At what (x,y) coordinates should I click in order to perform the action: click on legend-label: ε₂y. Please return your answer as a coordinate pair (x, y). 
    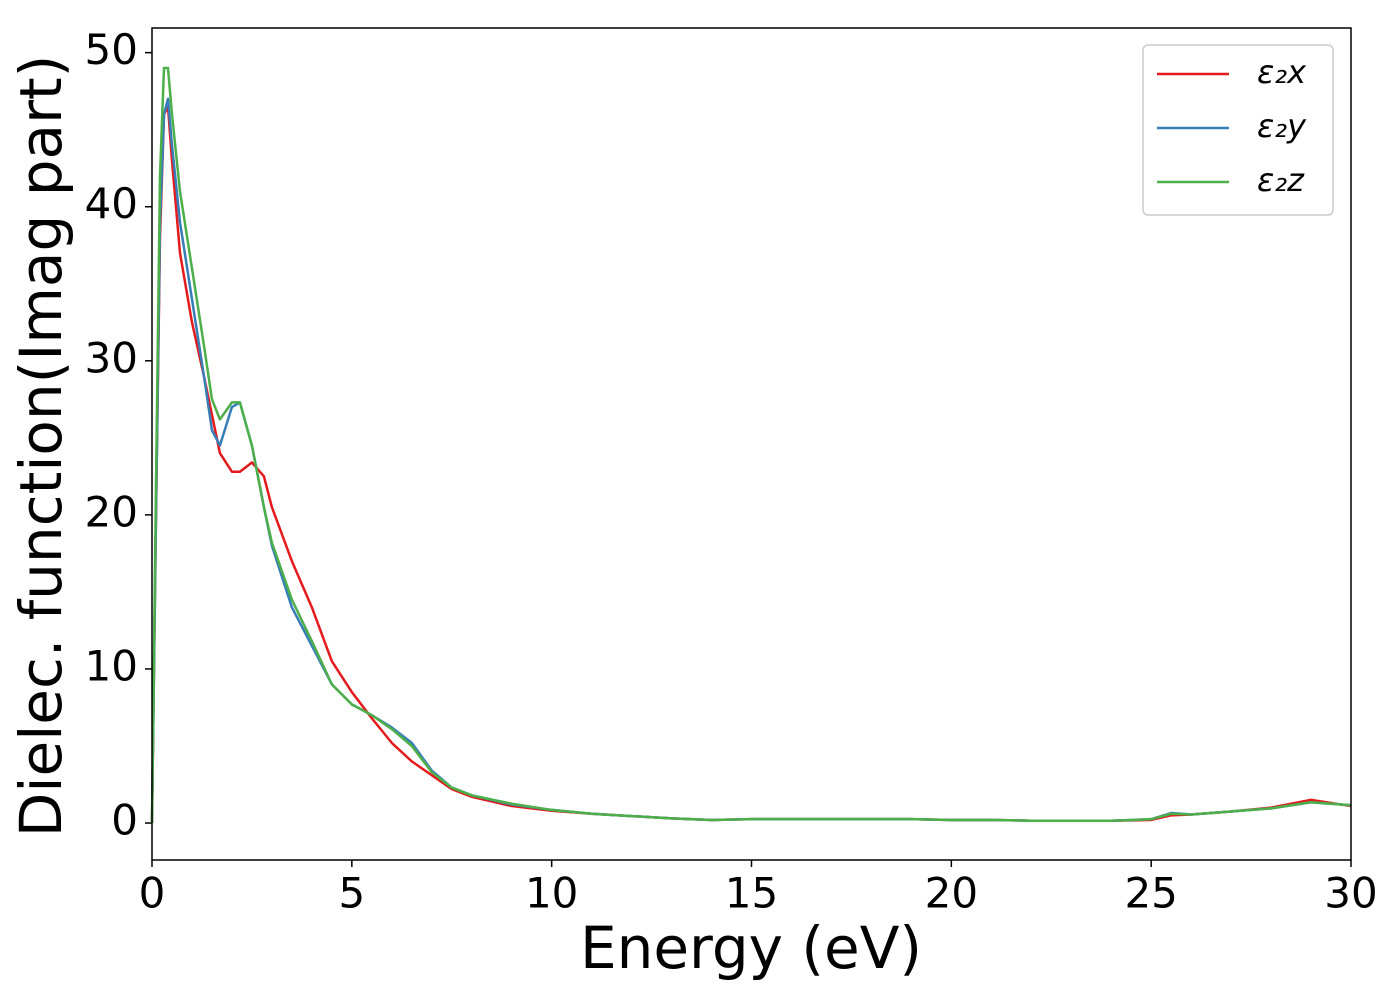
    Looking at the image, I should click on (1282, 126).